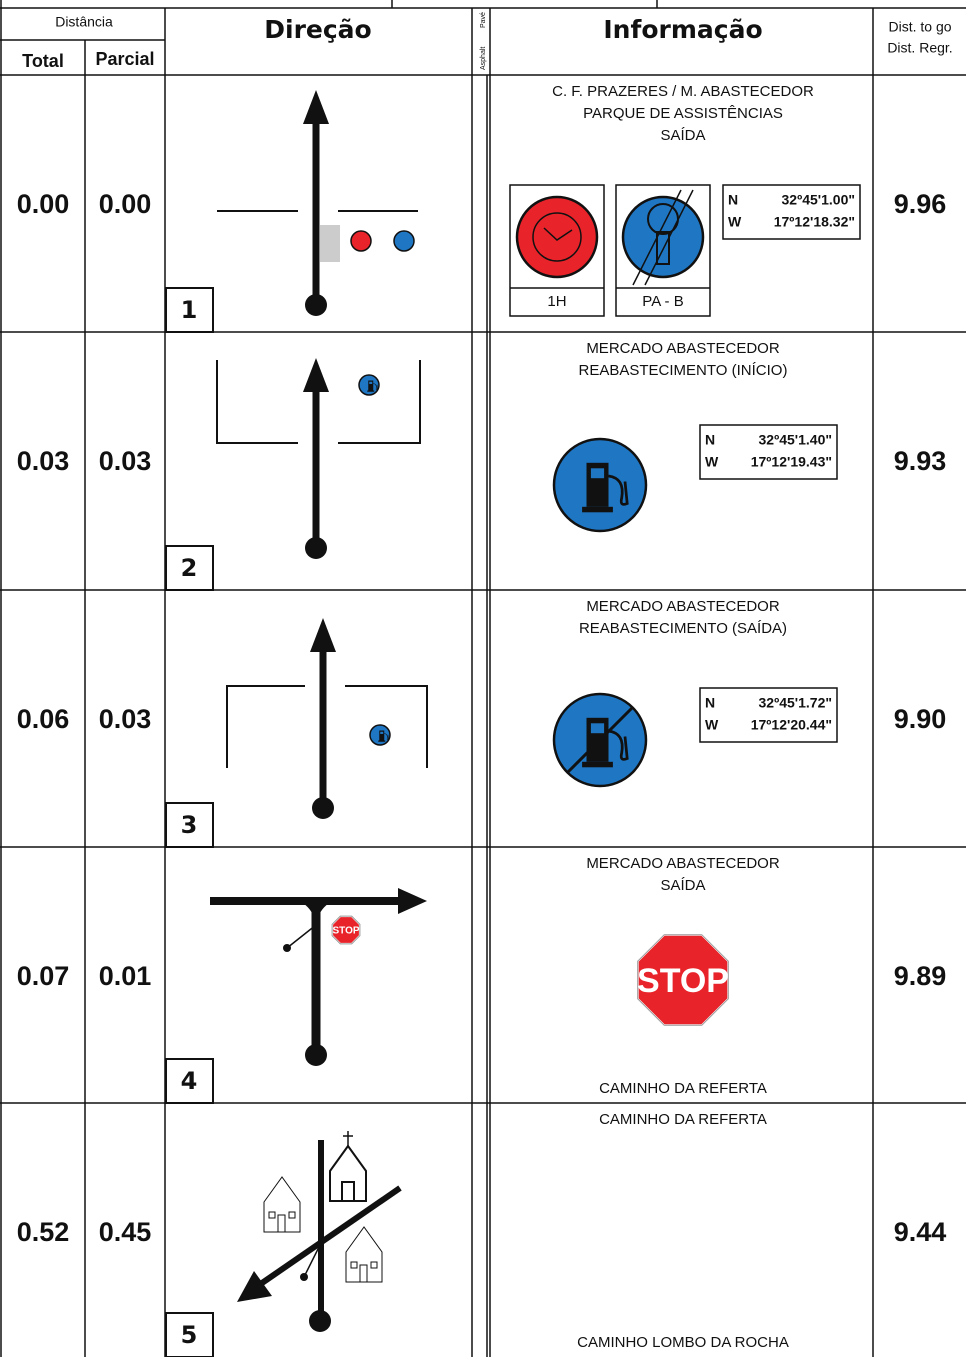 This screenshot has height=1357, width=966. I want to click on stop-label: STOP, so click(683, 981).